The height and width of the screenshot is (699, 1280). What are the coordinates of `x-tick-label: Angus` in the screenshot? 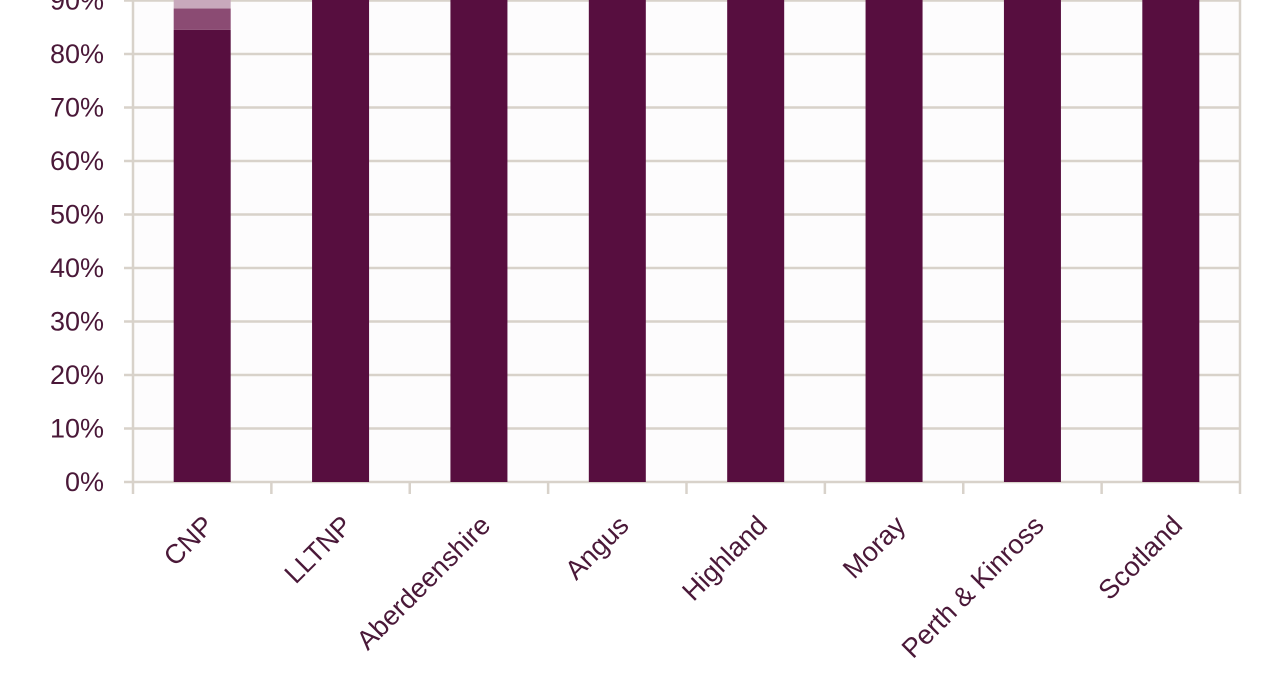 It's located at (596, 547).